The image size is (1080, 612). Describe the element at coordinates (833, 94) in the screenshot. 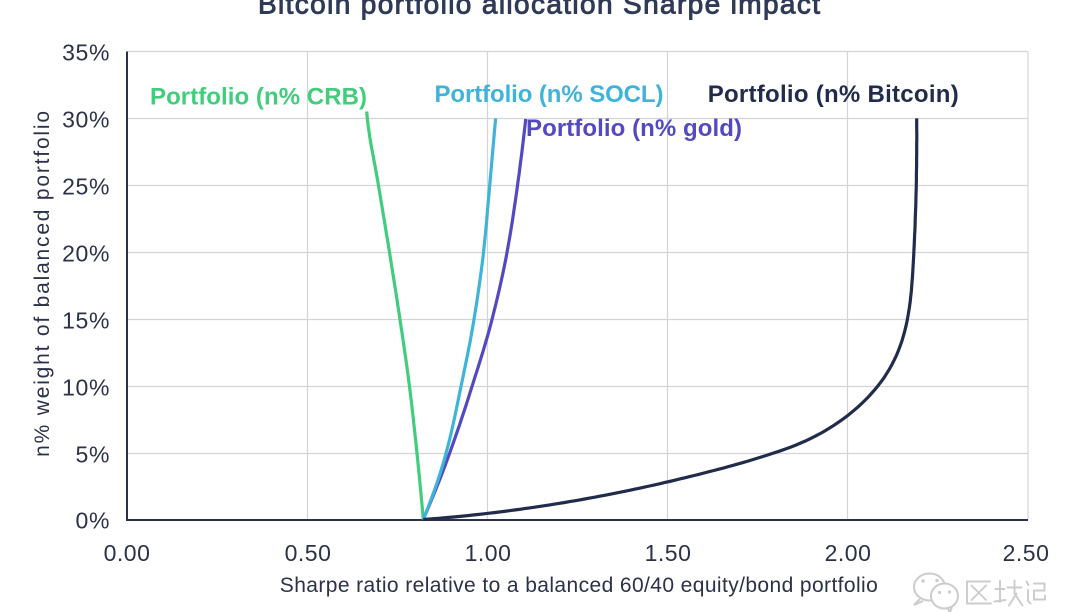

I see `svg-text: Portfolio (n% Bitcoin)` at that location.